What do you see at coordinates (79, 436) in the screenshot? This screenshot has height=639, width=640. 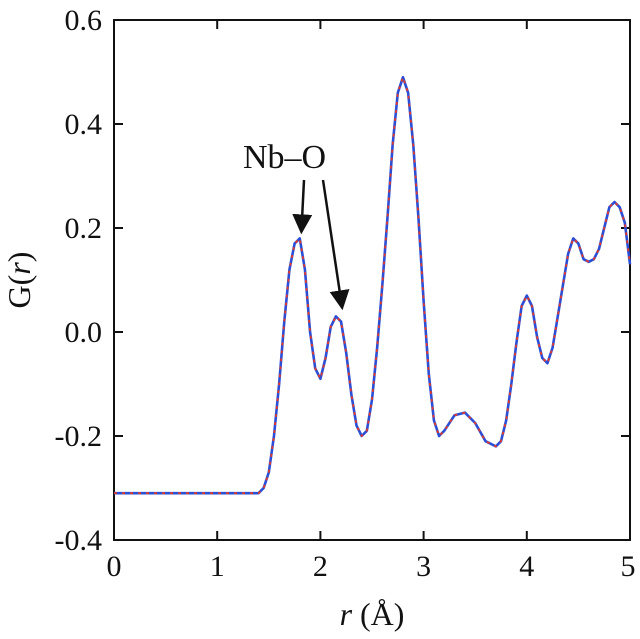 I see `y-tick-label: -0.2` at bounding box center [79, 436].